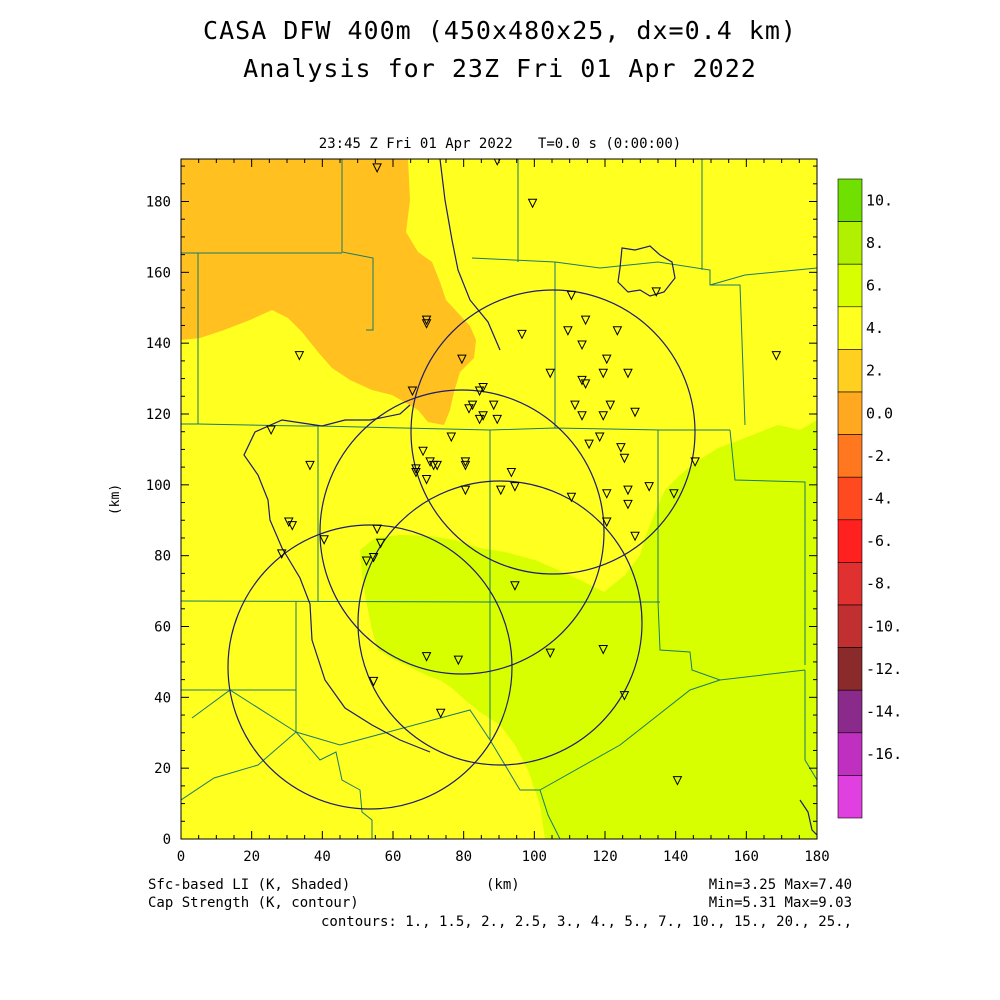  I want to click on y-tick-label: 140, so click(158, 344).